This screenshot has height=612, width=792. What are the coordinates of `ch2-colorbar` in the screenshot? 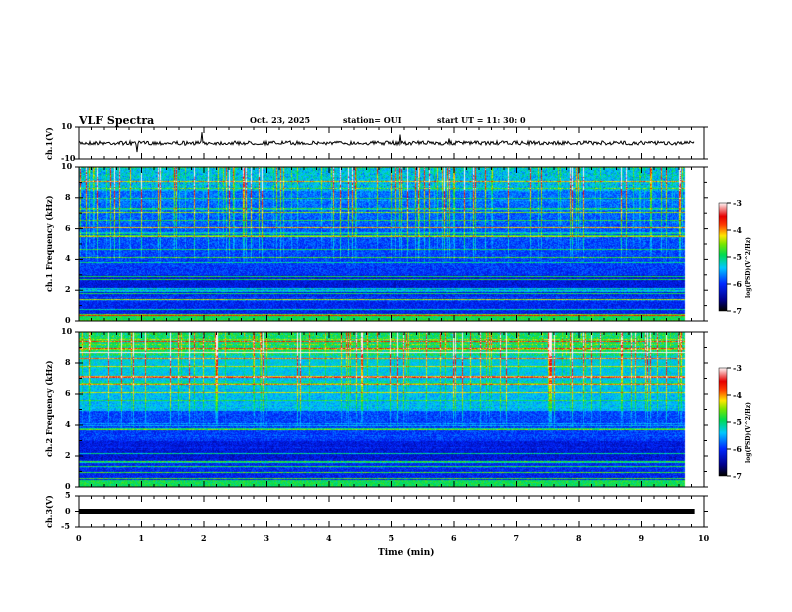 It's located at (723, 422).